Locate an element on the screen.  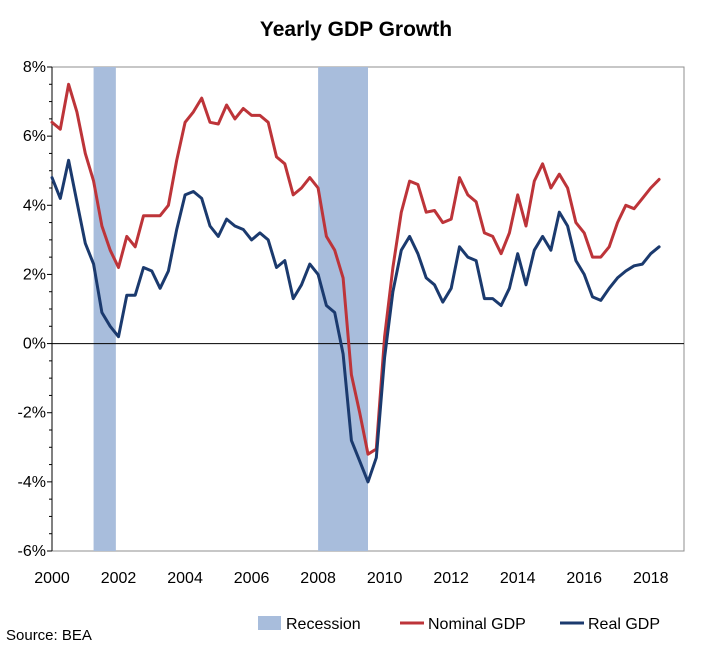
y-tick-label: 8% is located at coordinates (34, 67).